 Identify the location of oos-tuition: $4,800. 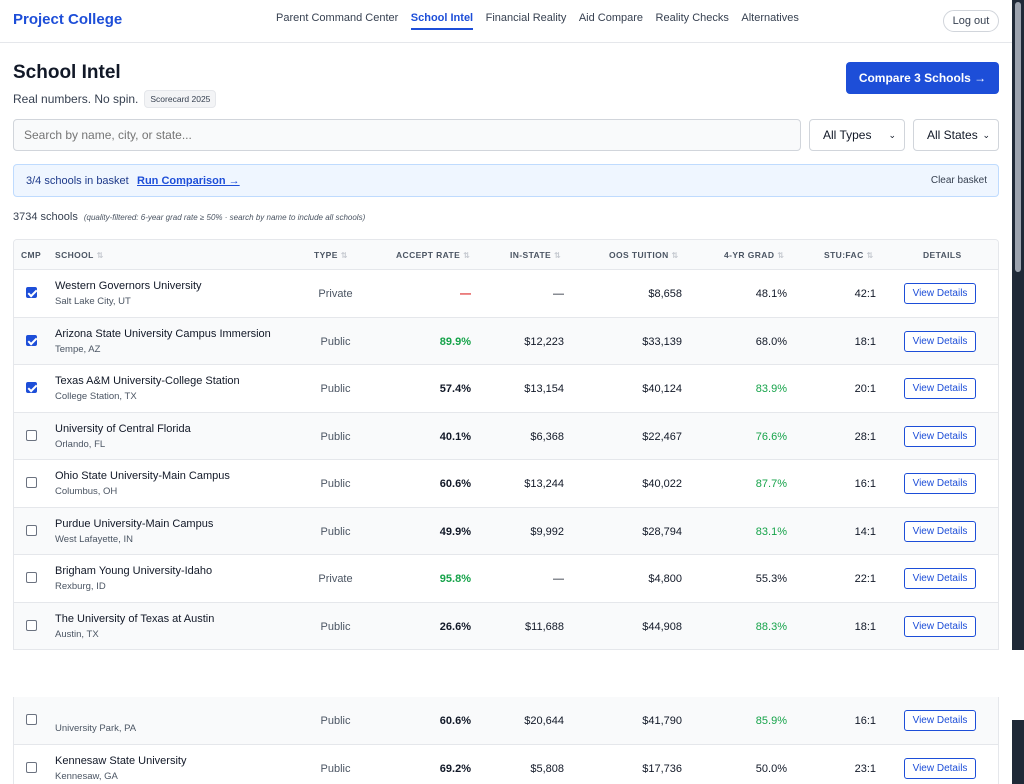
(665, 579).